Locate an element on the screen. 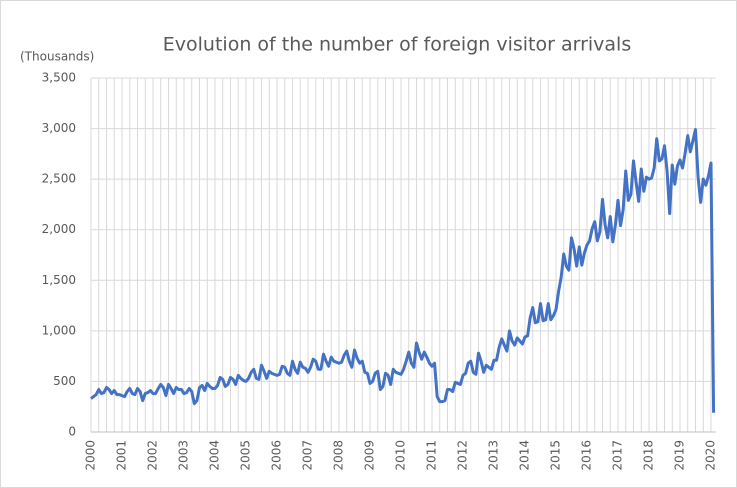 Image resolution: width=737 pixels, height=488 pixels. x-tick-label: 2019 is located at coordinates (680, 455).